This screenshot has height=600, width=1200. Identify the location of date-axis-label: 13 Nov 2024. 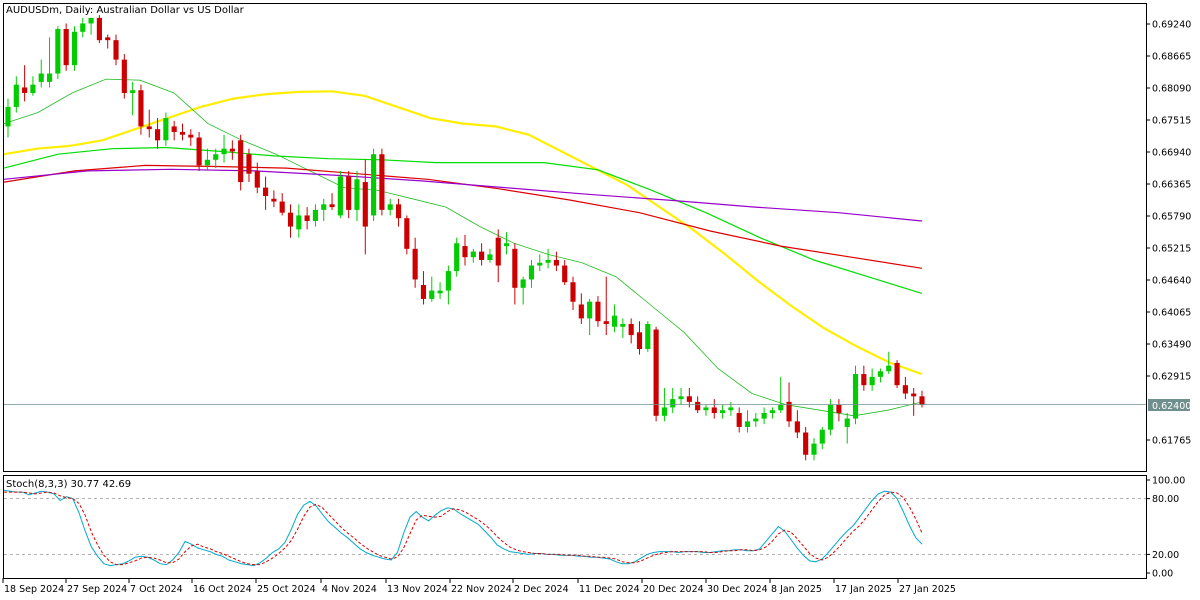
(417, 589).